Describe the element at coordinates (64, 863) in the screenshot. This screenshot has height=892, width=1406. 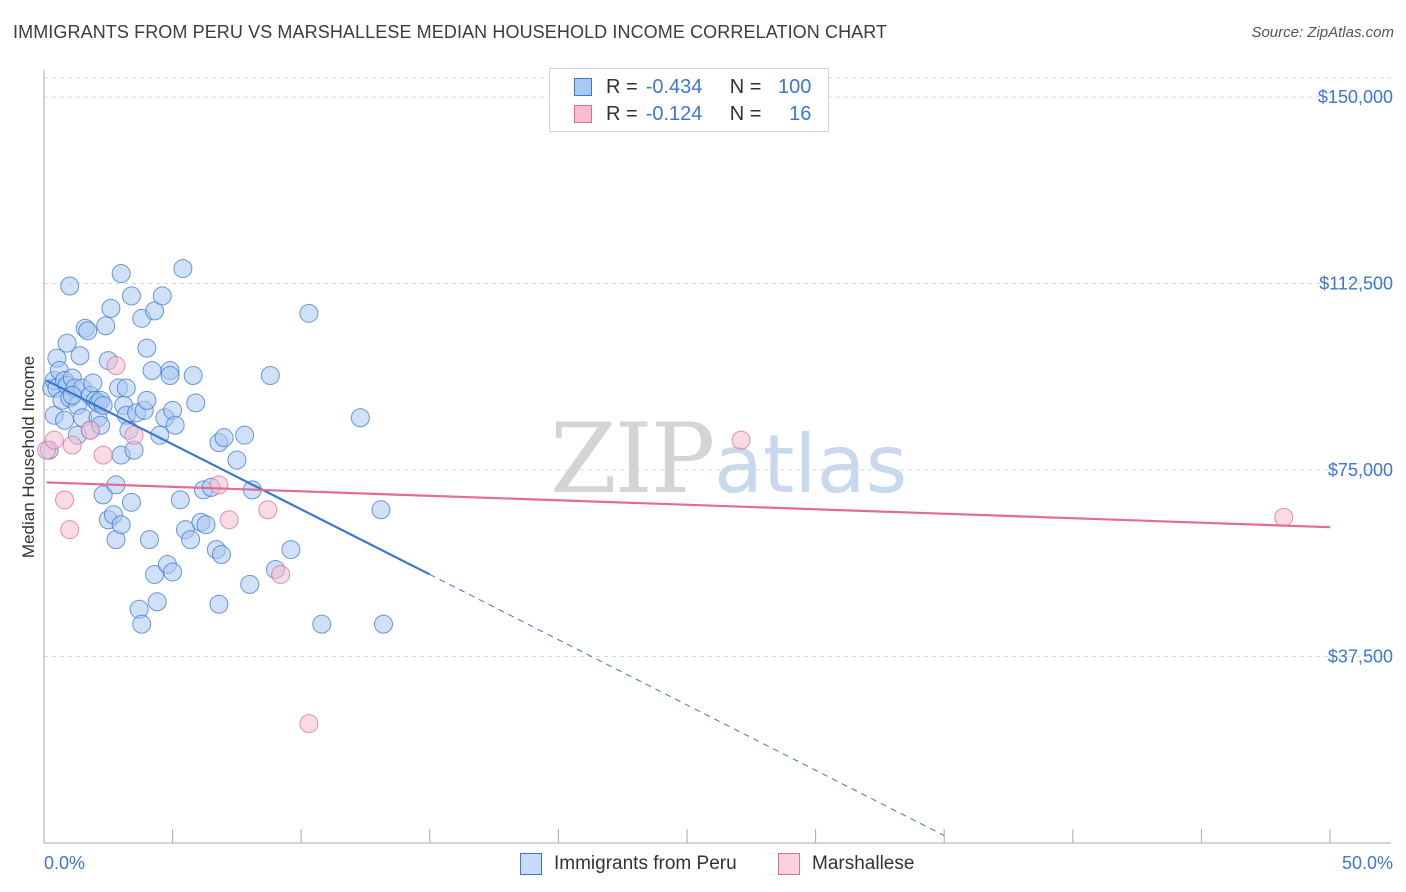
I see `x-tick-label-min: 0.0%` at that location.